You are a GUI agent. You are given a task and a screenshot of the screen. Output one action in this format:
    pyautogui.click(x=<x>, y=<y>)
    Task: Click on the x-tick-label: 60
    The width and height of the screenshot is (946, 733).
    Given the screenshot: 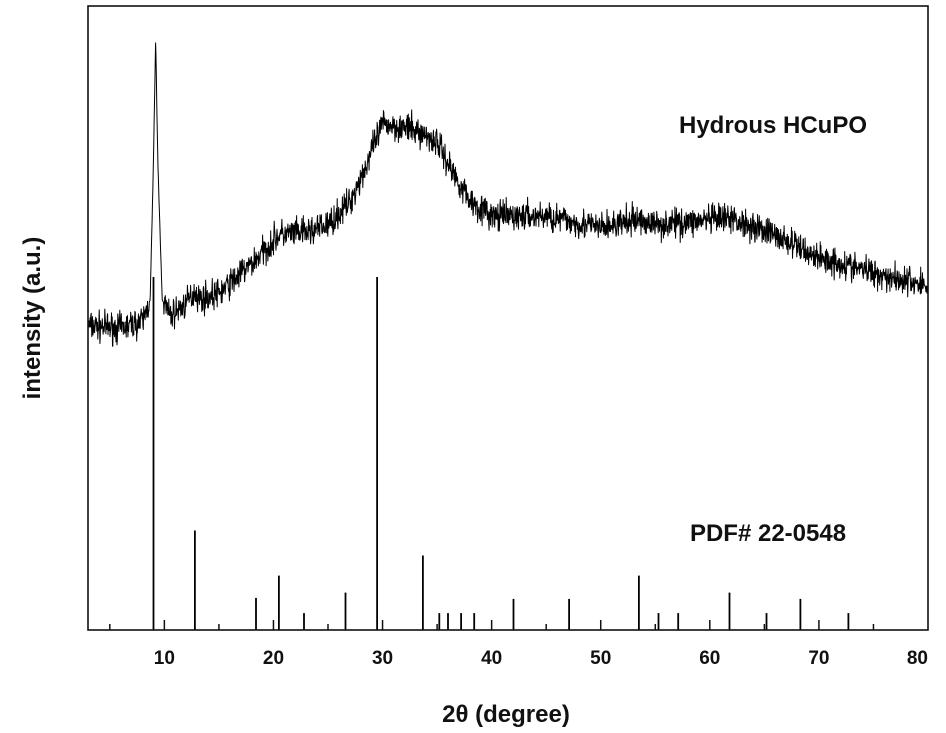 What is the action you would take?
    pyautogui.click(x=709, y=658)
    